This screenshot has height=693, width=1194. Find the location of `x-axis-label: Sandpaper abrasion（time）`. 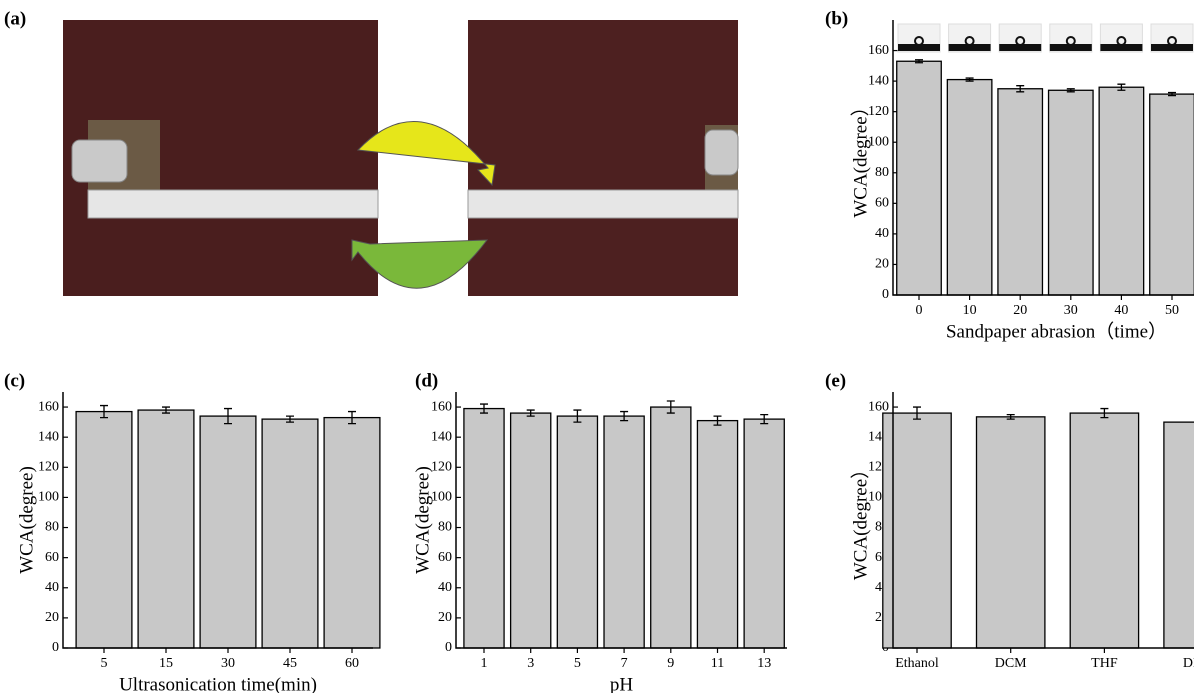

x-axis-label: Sandpaper abrasion（time） is located at coordinates (1056, 331).